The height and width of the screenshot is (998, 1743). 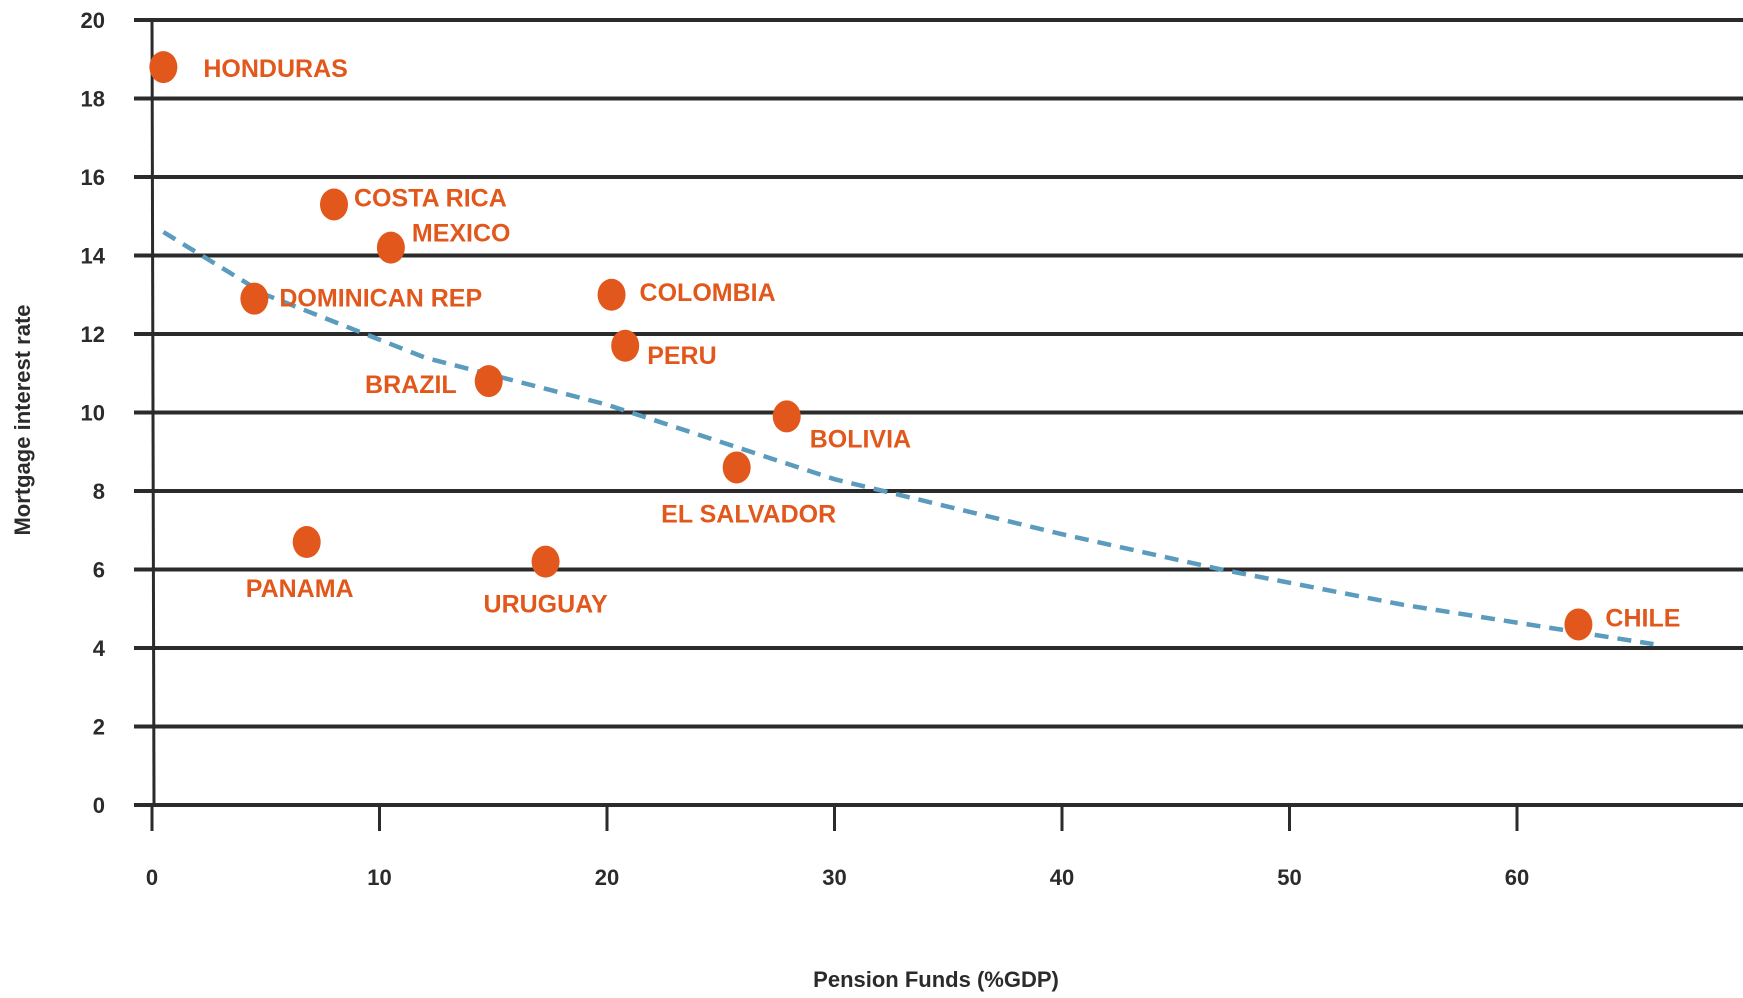 What do you see at coordinates (936, 979) in the screenshot?
I see `x-axis-title: Pension Funds (%GDP)` at bounding box center [936, 979].